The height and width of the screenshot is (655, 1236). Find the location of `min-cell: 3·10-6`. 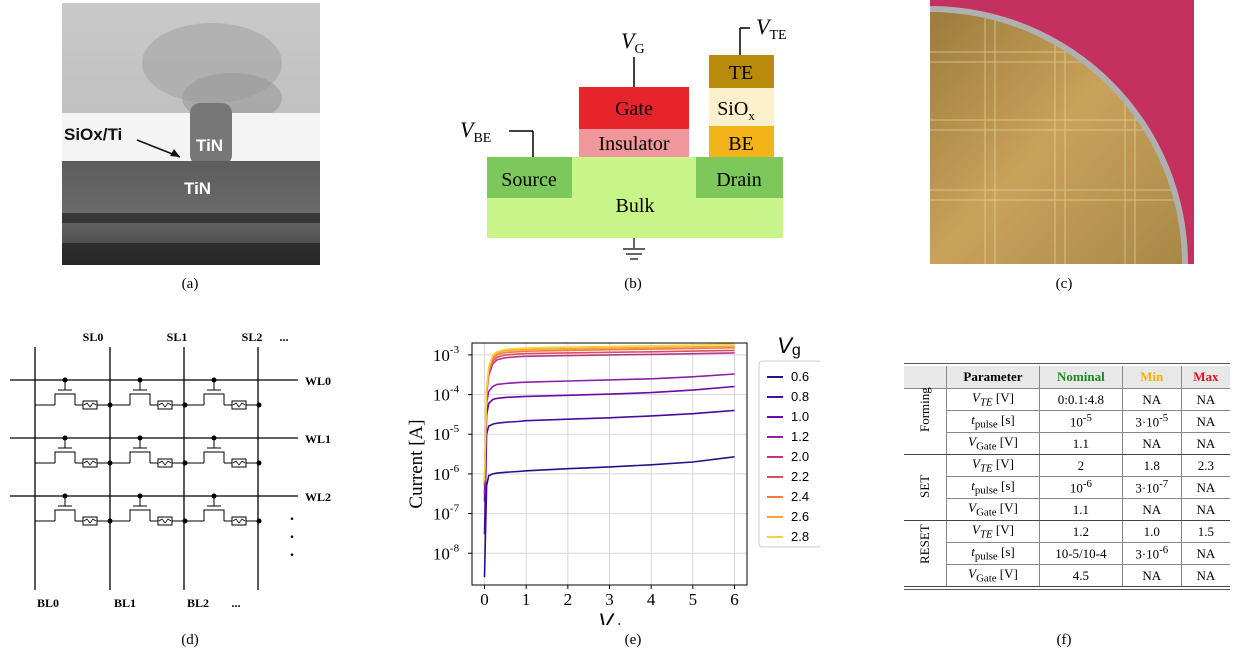

min-cell: 3·10-6 is located at coordinates (1152, 553).